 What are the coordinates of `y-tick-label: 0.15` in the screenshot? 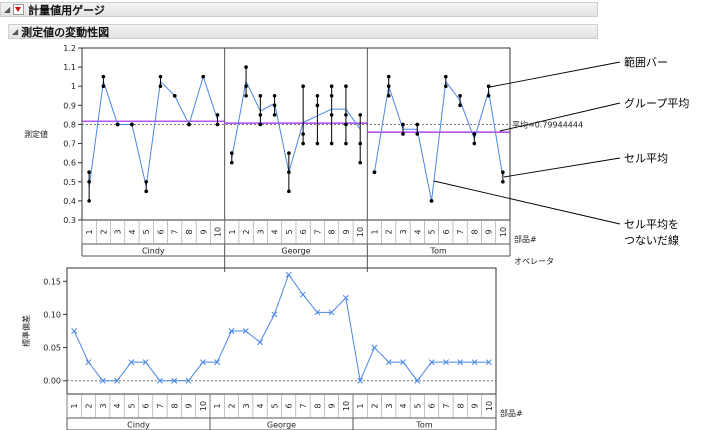 It's located at (52, 281).